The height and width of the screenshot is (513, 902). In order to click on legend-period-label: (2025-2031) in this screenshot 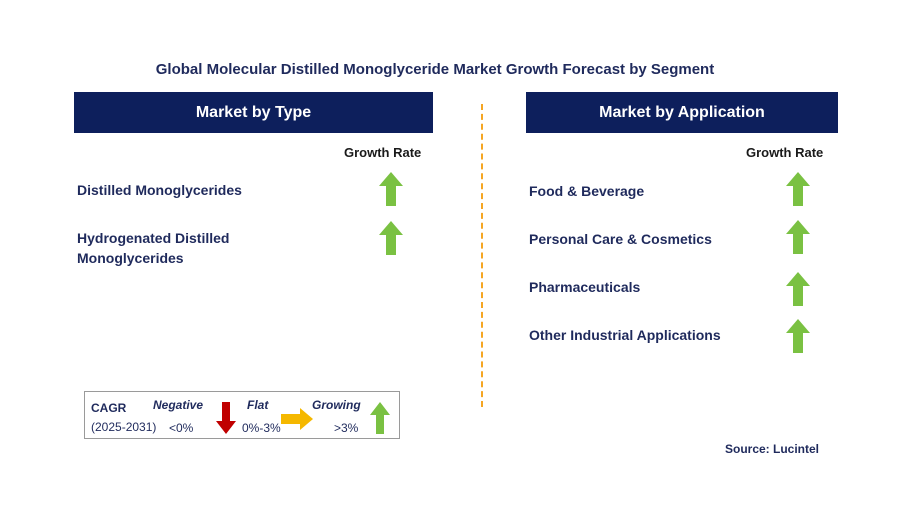, I will do `click(124, 427)`.